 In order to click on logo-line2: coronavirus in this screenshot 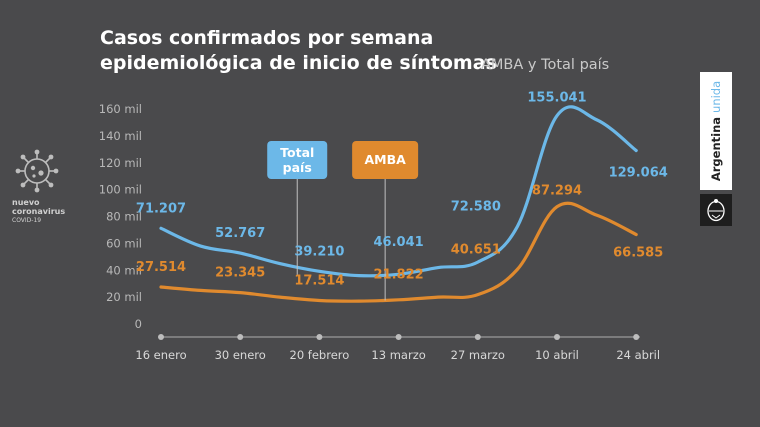, I will do `click(39, 211)`.